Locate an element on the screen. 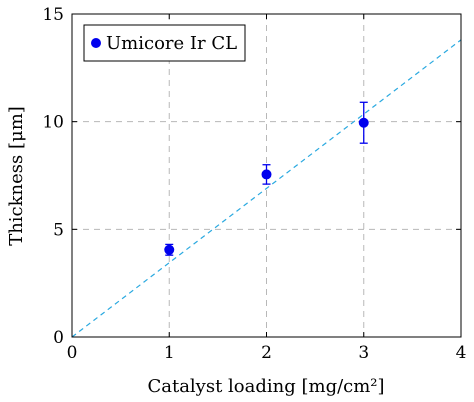  legend: Umicore Ir CL is located at coordinates (164, 43).